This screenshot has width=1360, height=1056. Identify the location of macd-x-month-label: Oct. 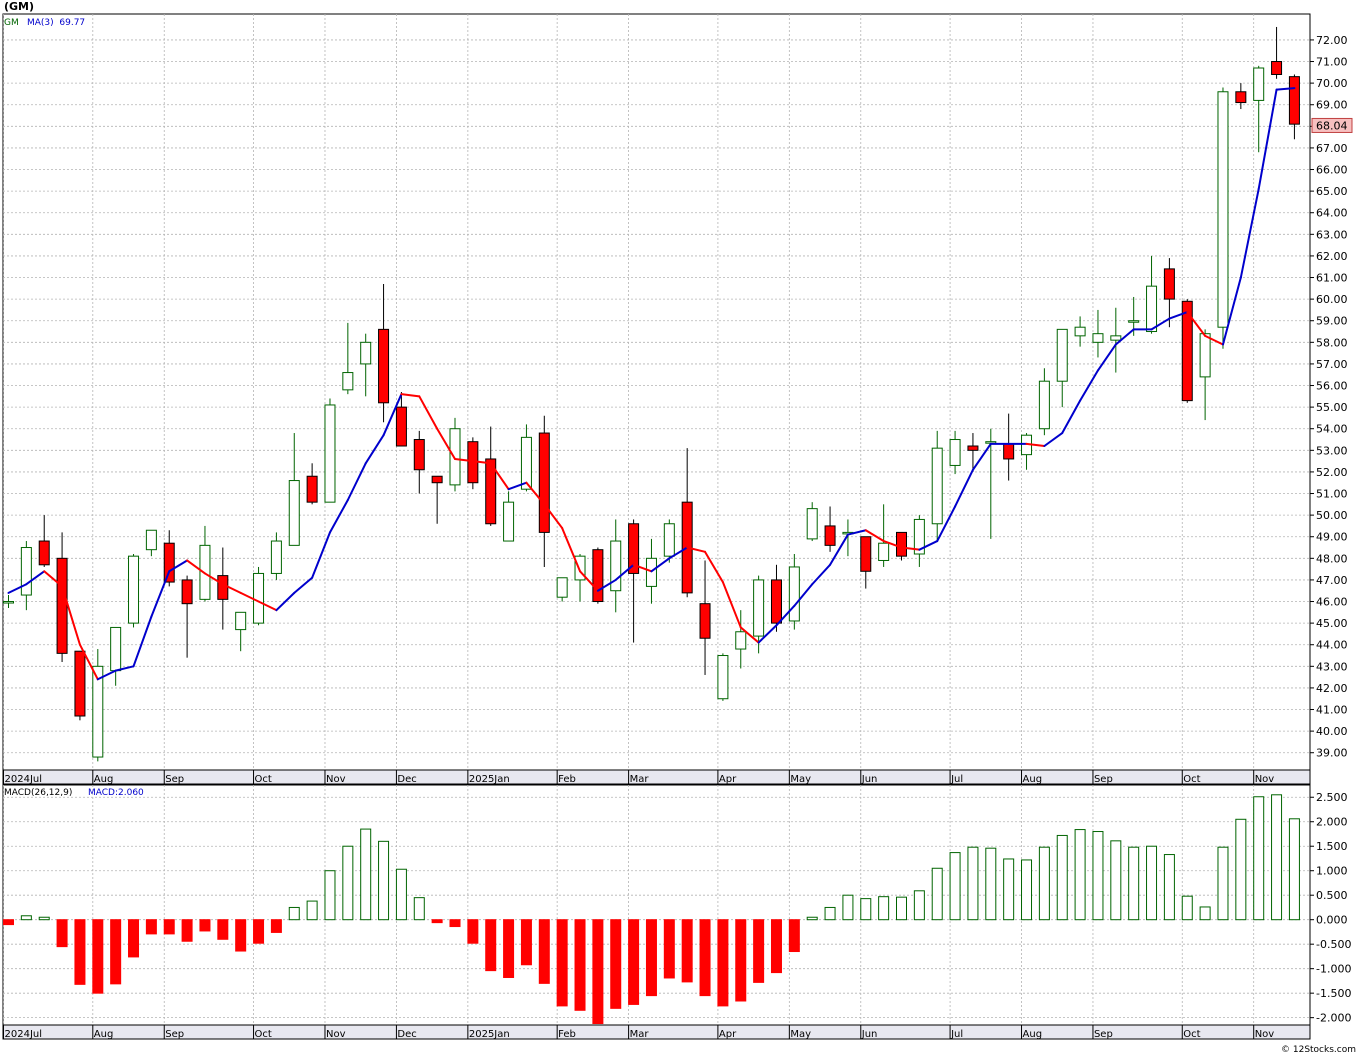
(263, 1034).